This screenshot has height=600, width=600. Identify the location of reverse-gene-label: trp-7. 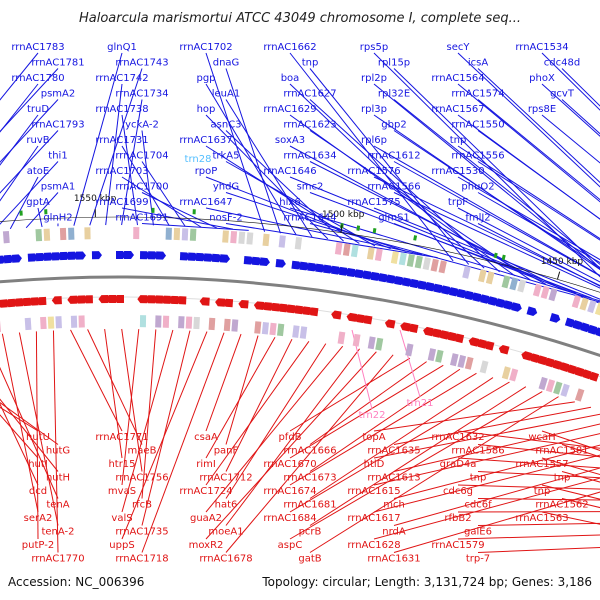
(478, 559).